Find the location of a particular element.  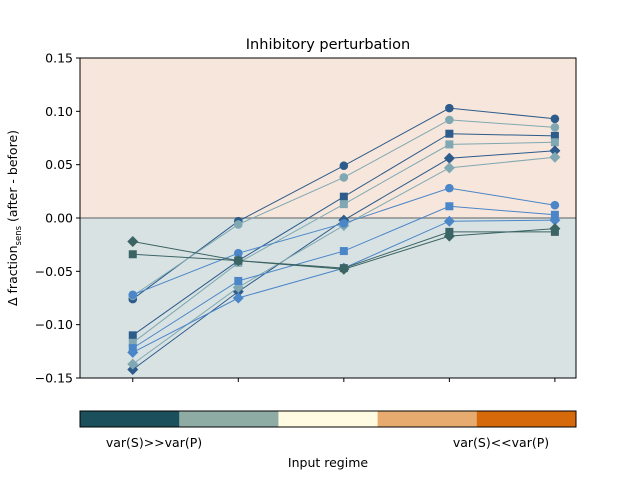

chart-title: Inhibitory perturbation is located at coordinates (328, 45).